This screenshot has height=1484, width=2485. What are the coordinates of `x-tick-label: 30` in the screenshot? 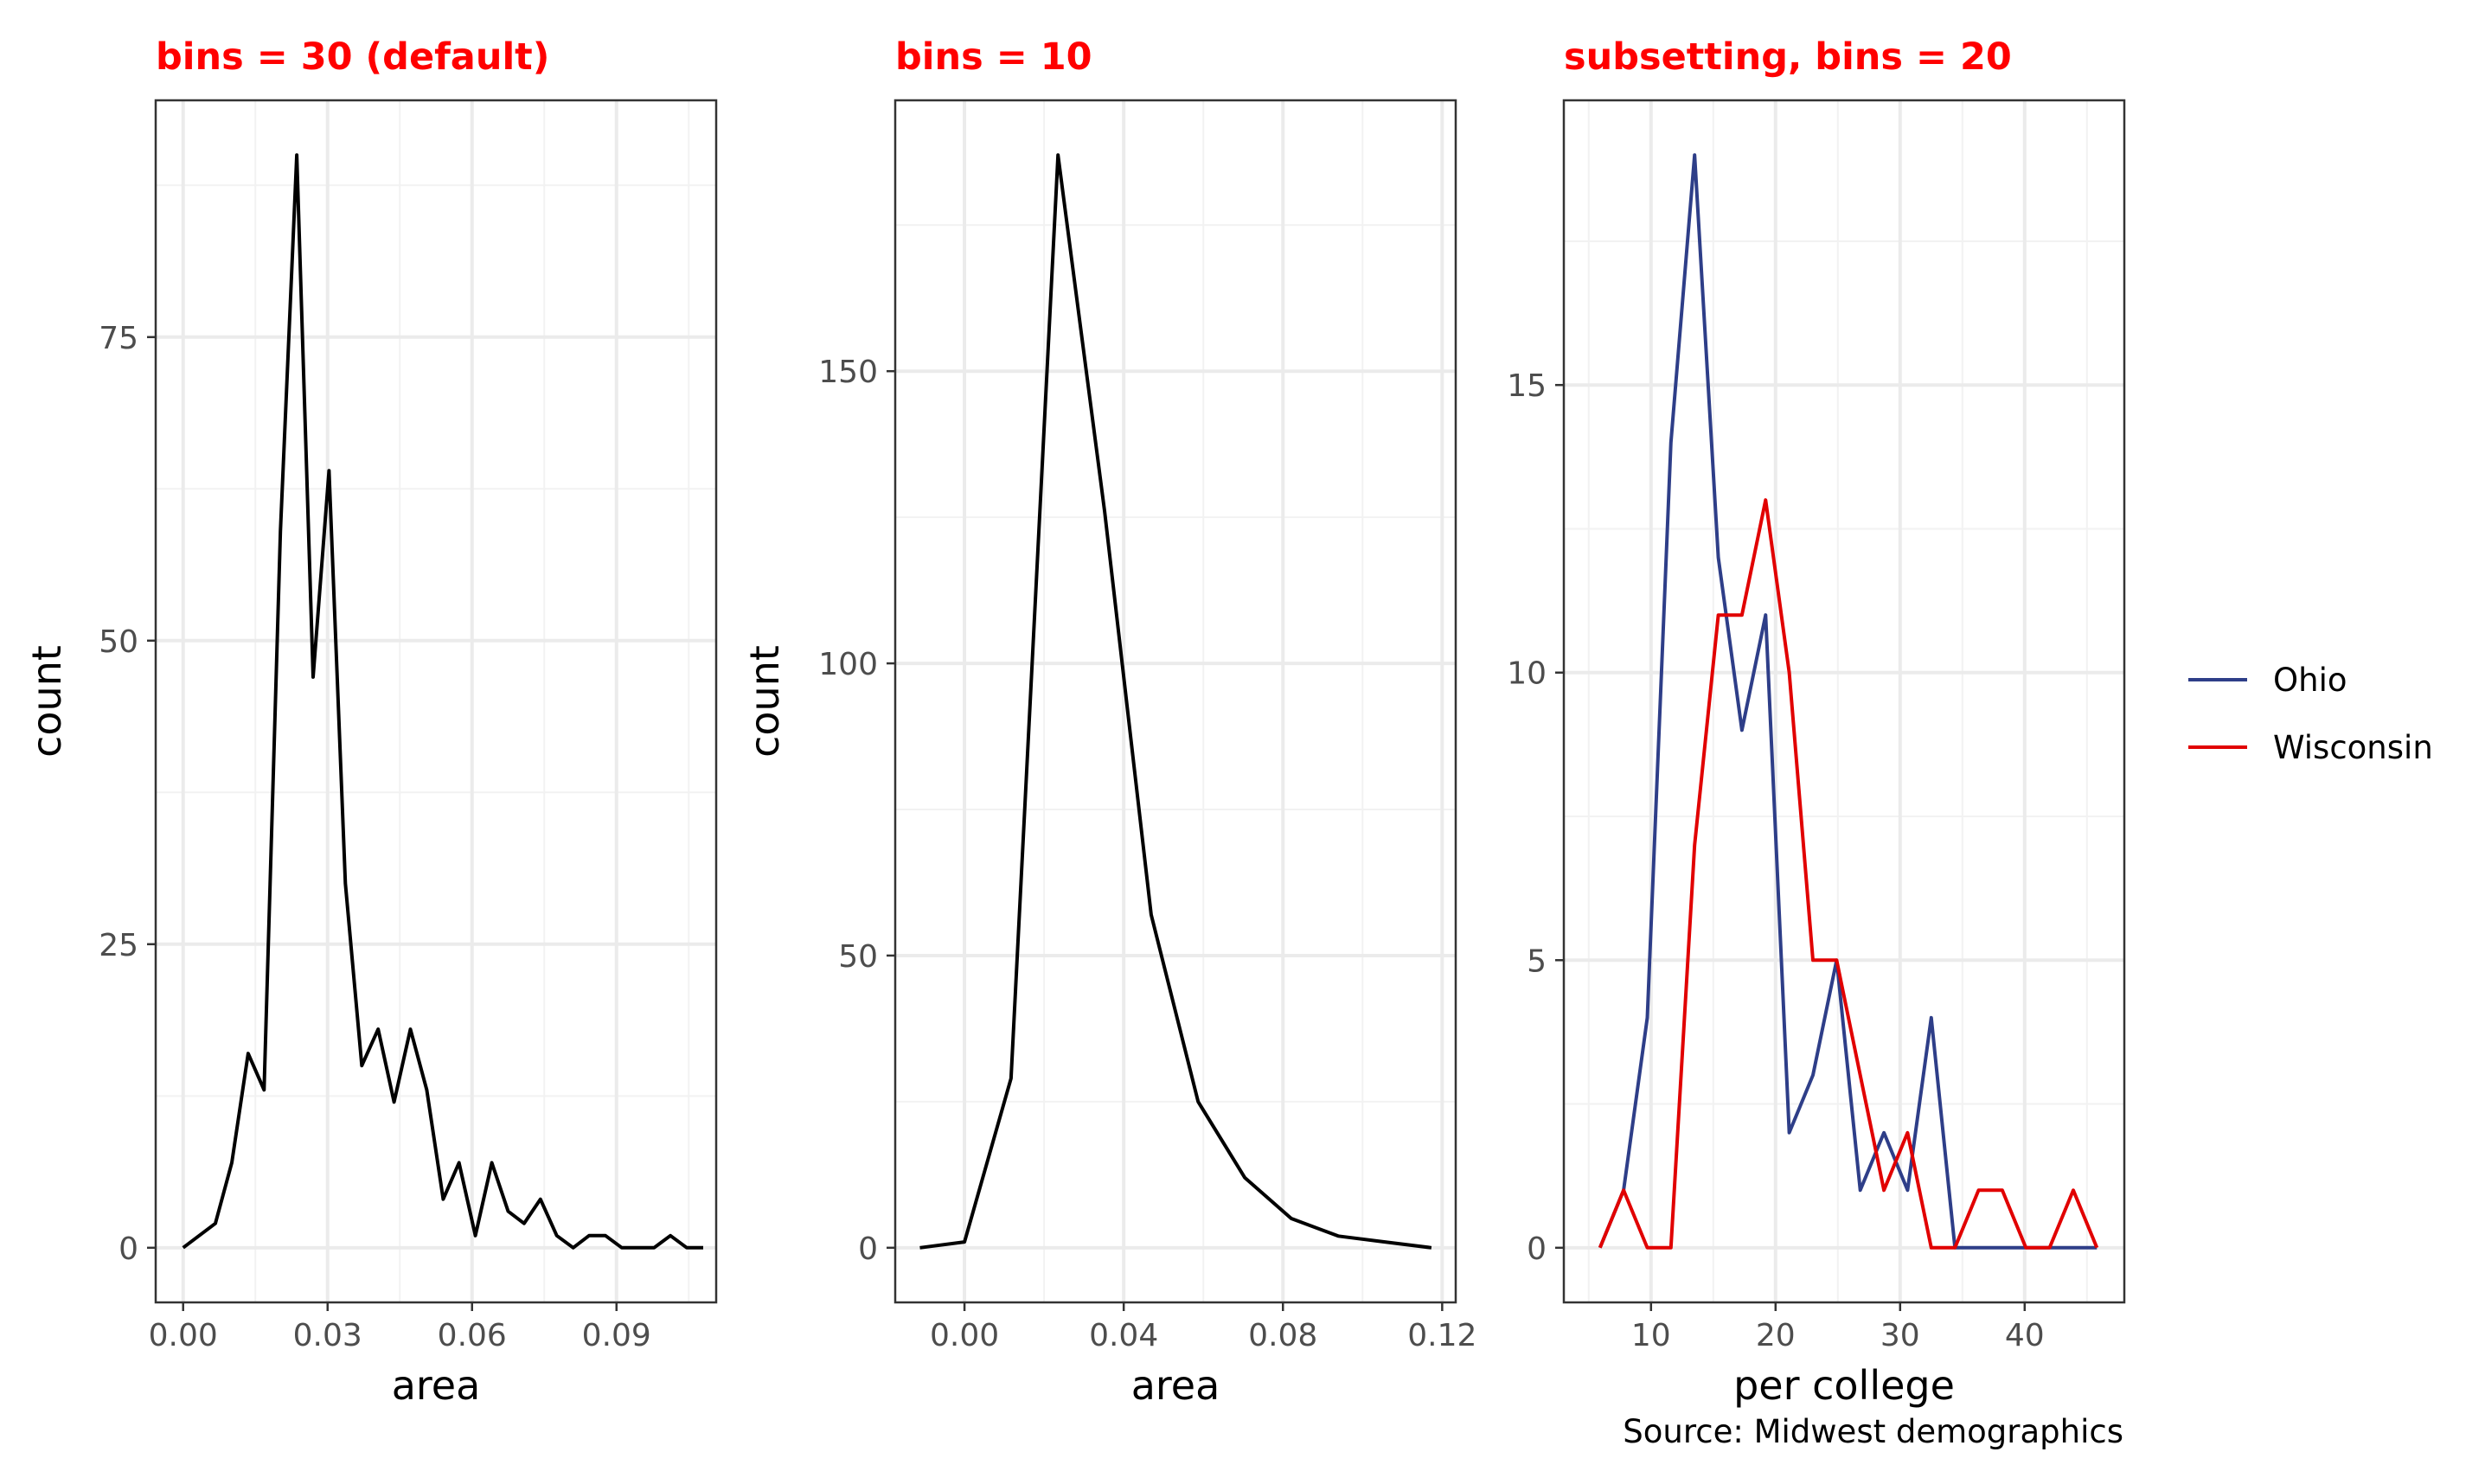 It's located at (1900, 1336).